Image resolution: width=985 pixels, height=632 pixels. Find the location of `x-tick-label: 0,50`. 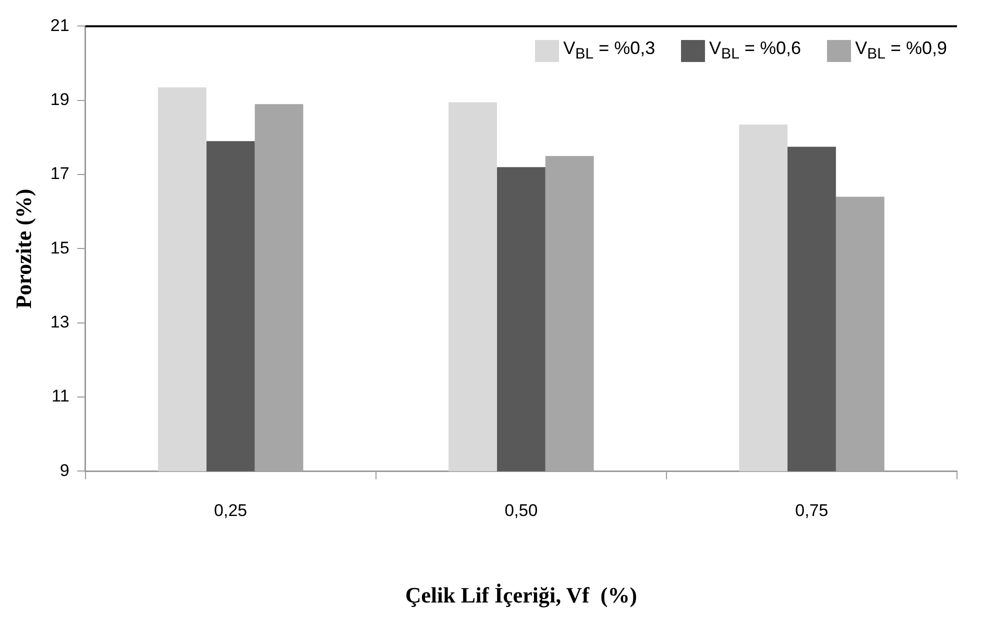

x-tick-label: 0,50 is located at coordinates (521, 510).